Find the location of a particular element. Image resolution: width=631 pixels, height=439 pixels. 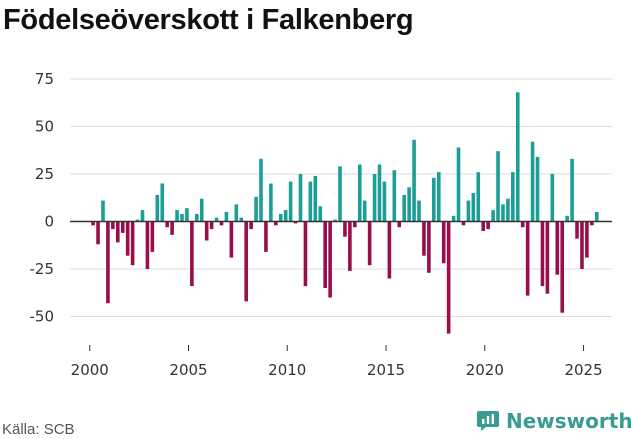

y-axis-ticks: -50 -25 0 25 50 75 is located at coordinates (42, 198).